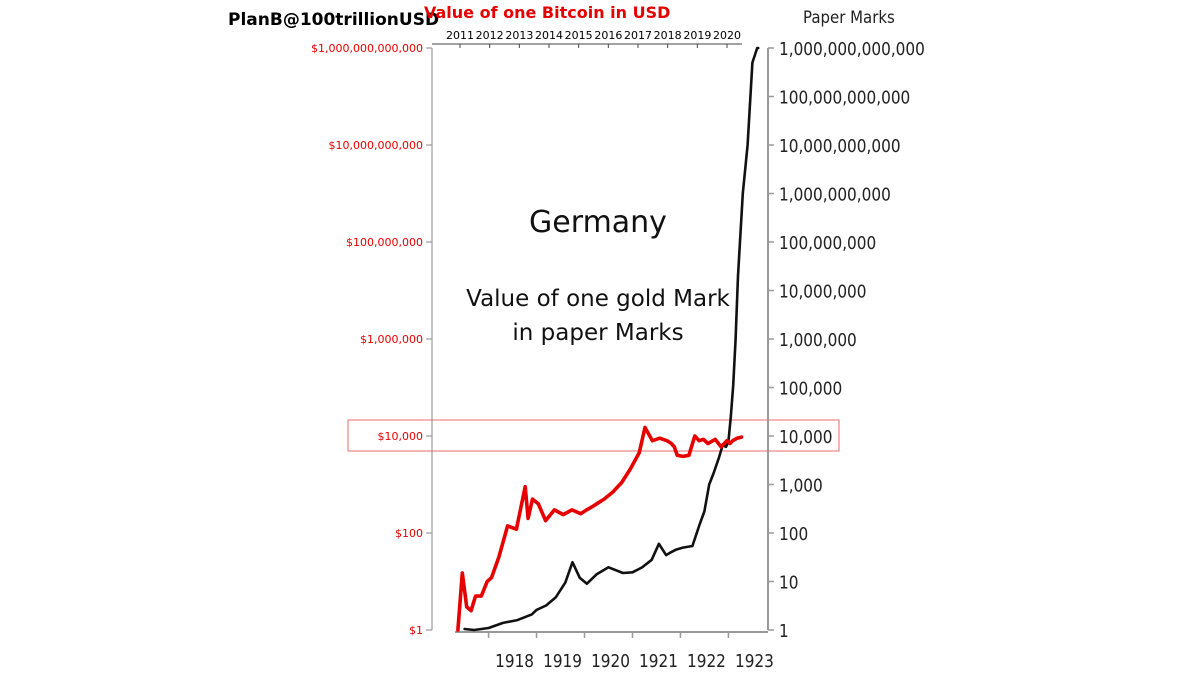 The image size is (1200, 675). I want to click on top-axis-tick-label: 2020, so click(727, 35).